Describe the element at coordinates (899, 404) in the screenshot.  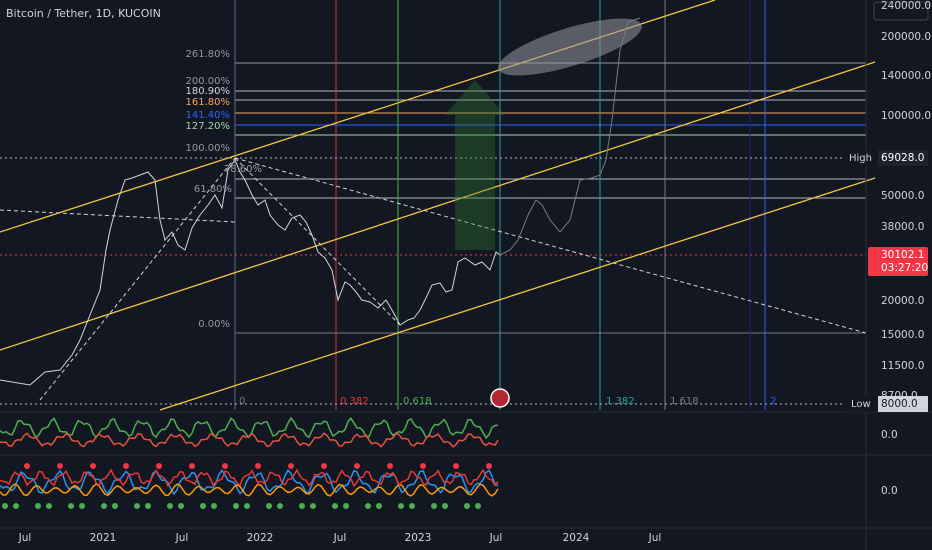
I see `low-value: 8000.0` at that location.